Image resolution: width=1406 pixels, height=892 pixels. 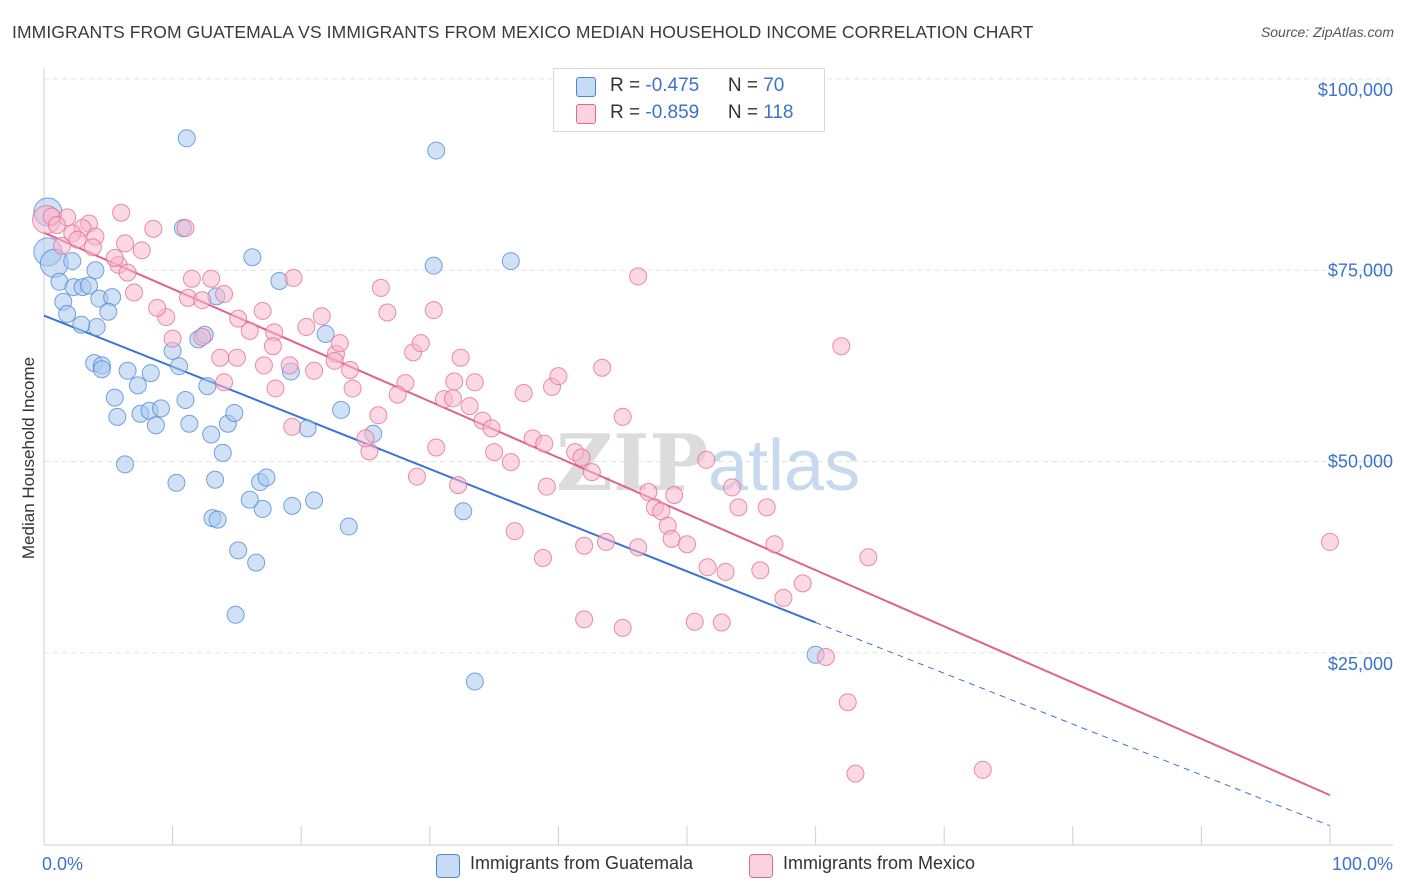 What do you see at coordinates (879, 863) in the screenshot?
I see `series-label-mexico: Immigrants from Mexico` at bounding box center [879, 863].